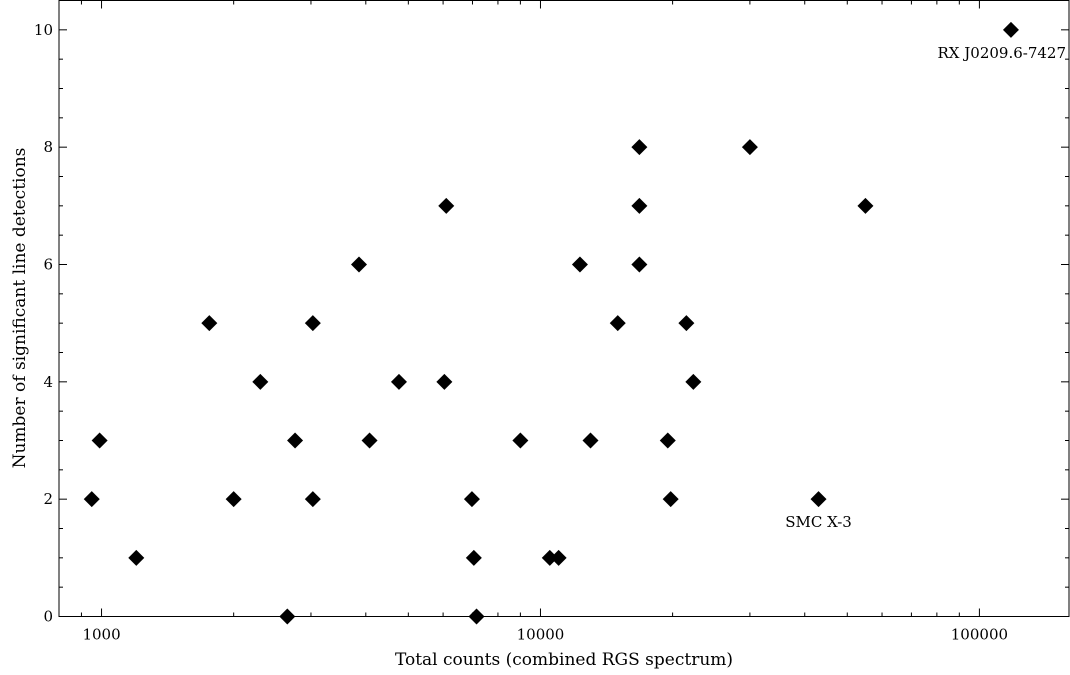  What do you see at coordinates (48, 499) in the screenshot?
I see `y-tick-label: 2` at bounding box center [48, 499].